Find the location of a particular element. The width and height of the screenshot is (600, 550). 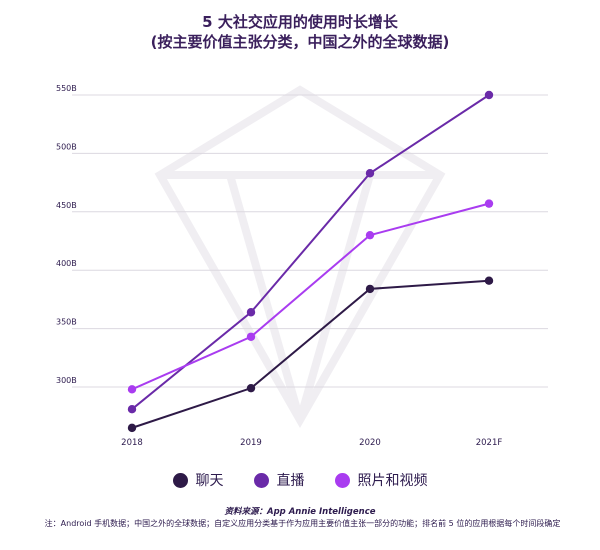

legend-item-live: 直播 is located at coordinates (279, 480).